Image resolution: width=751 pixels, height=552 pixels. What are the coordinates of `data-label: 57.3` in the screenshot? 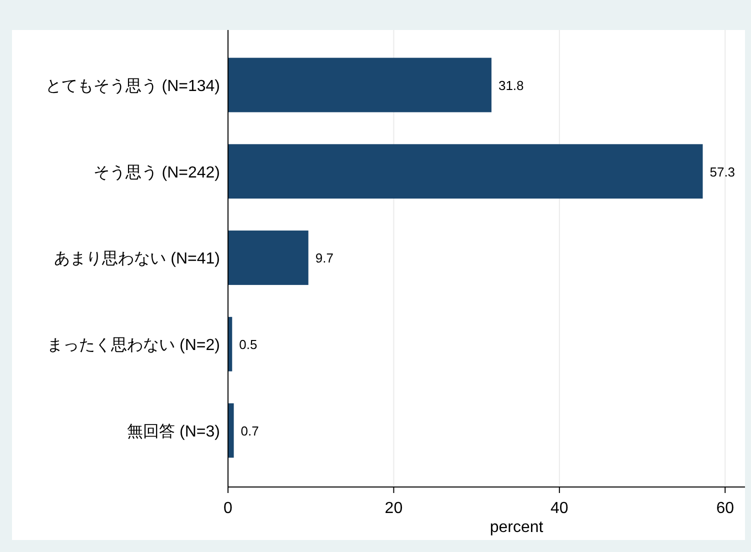 It's located at (723, 172).